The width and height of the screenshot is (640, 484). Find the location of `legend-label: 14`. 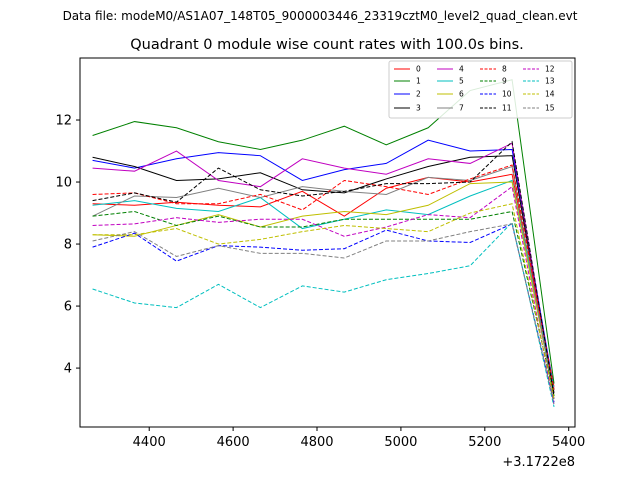

legend-label: 14 is located at coordinates (550, 94).